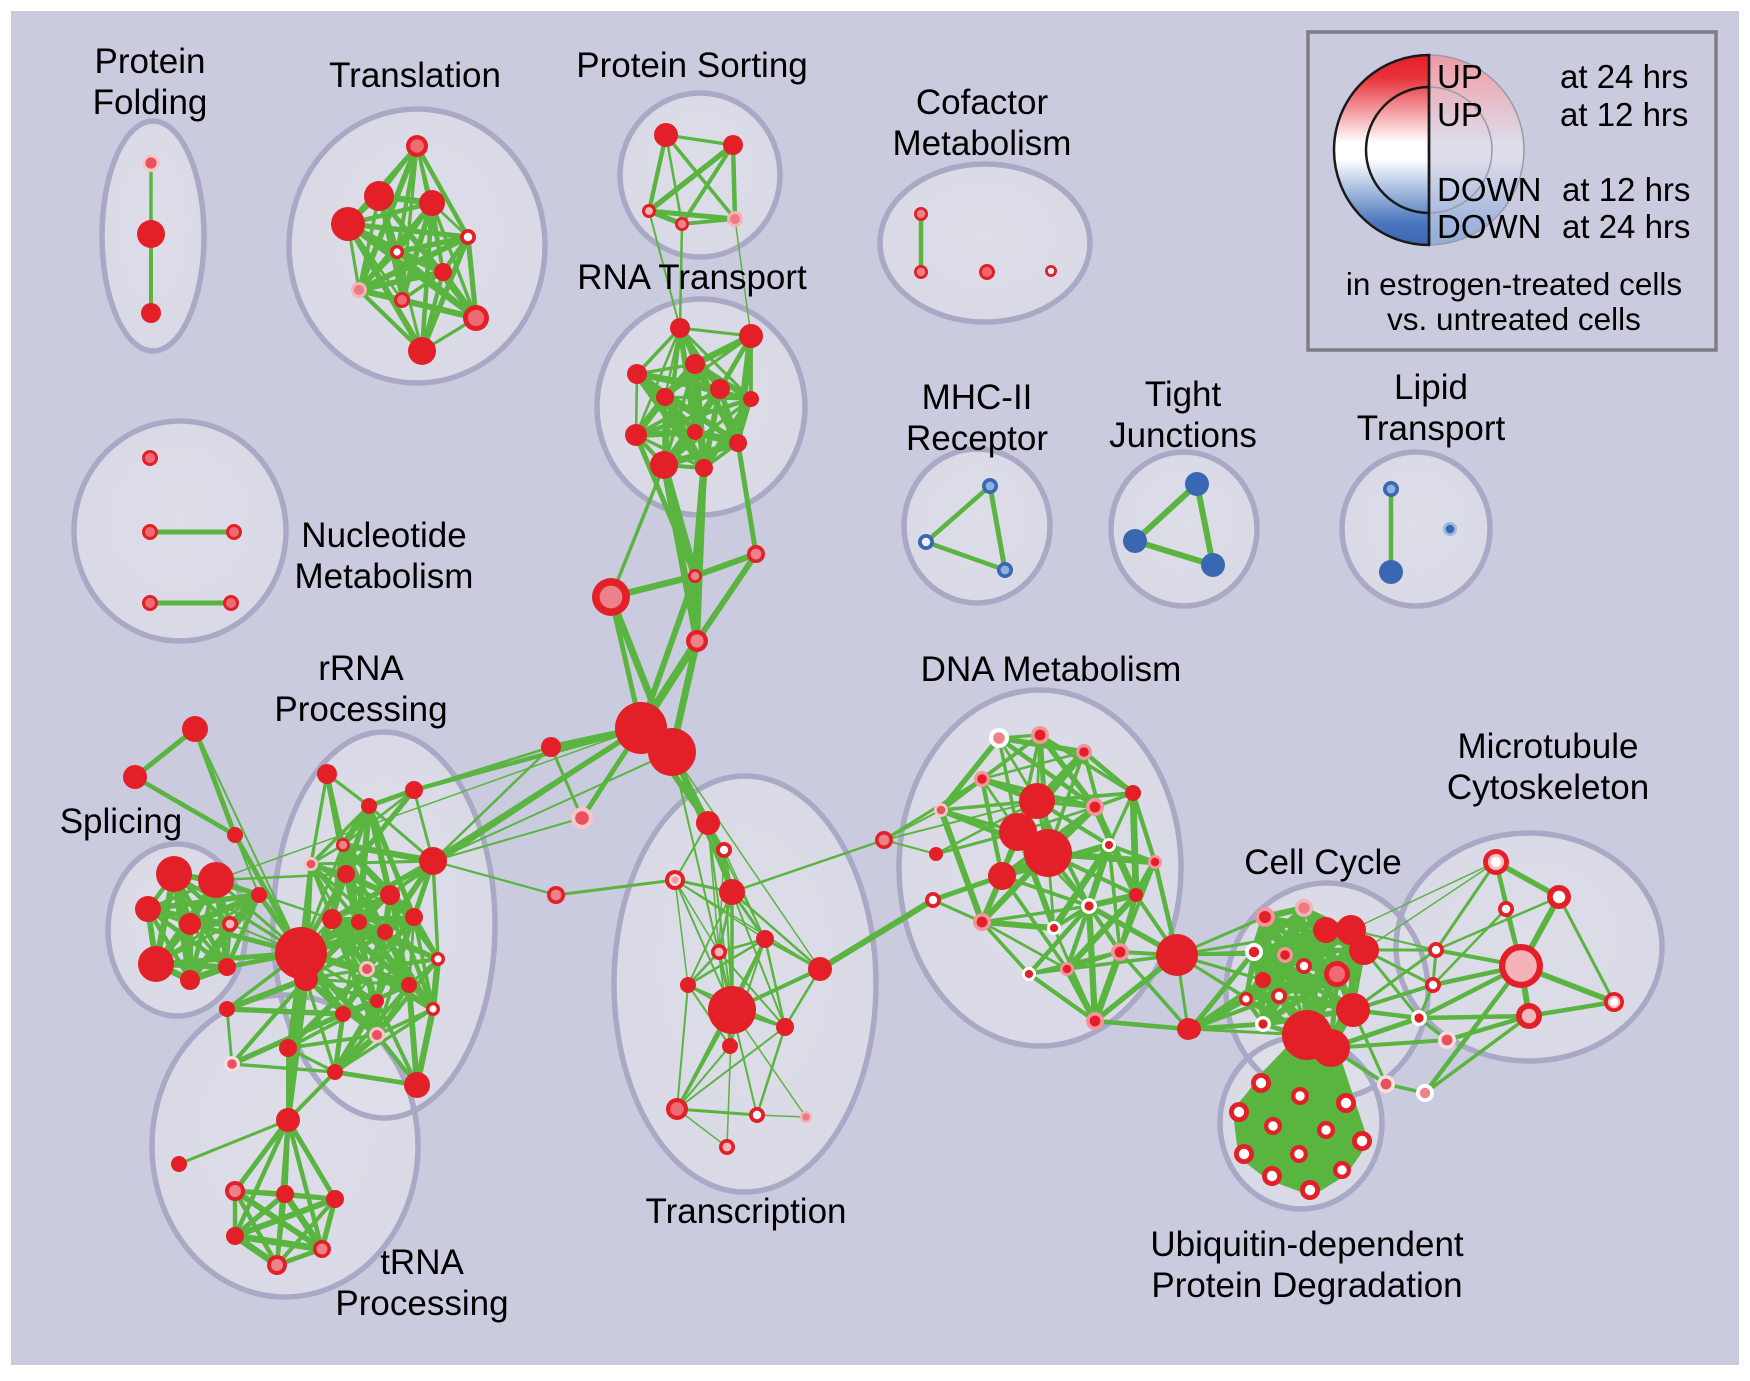  I want to click on svg-text: Microtubule, so click(1548, 746).